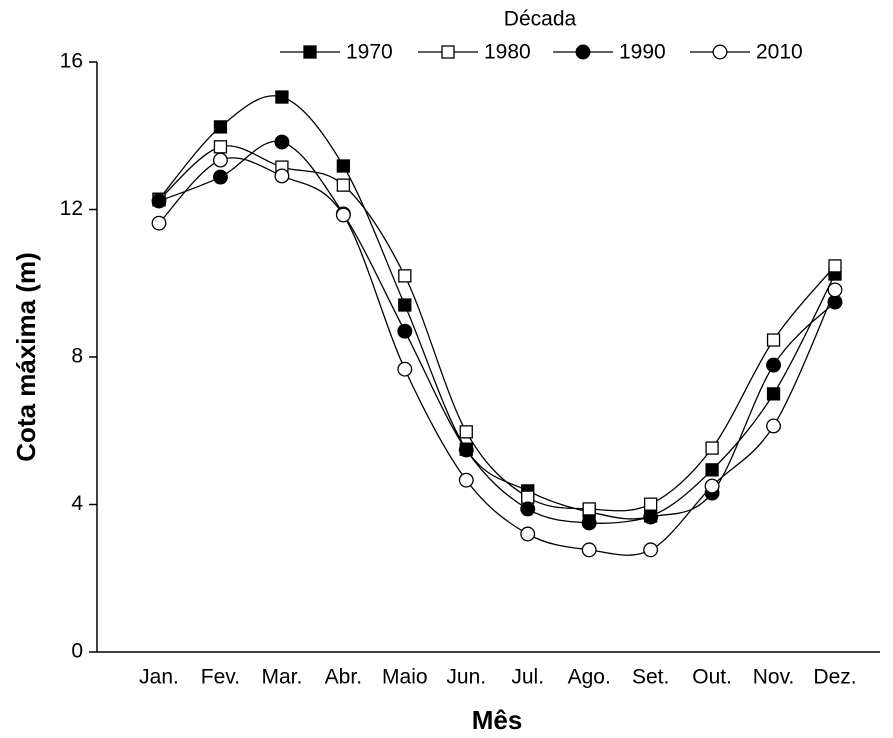 Image resolution: width=893 pixels, height=738 pixels. I want to click on x-tick-label: Jan., so click(159, 677).